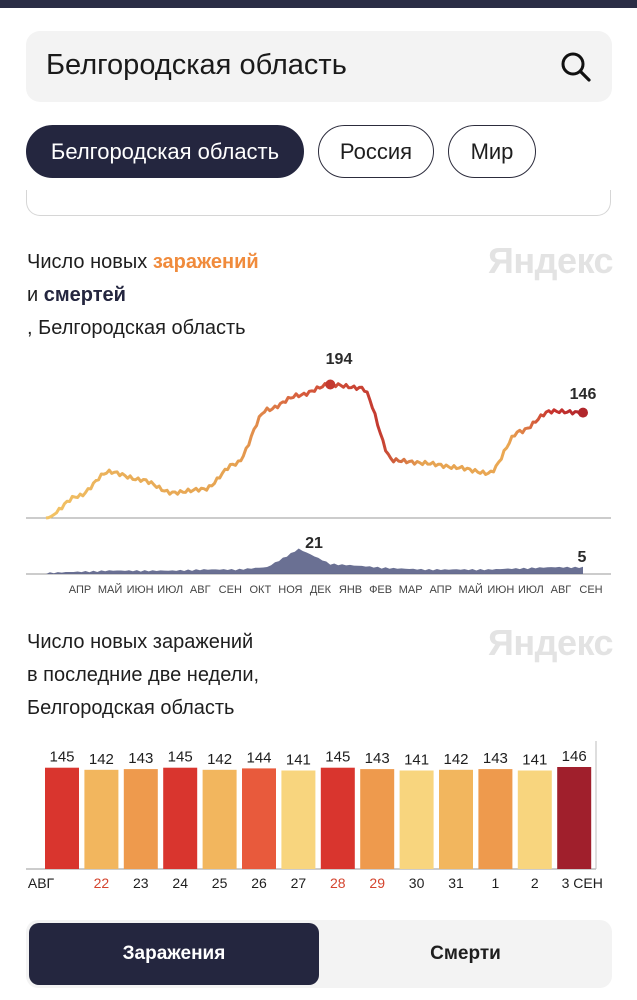  Describe the element at coordinates (258, 757) in the screenshot. I see `bar-value-label: 144` at that location.